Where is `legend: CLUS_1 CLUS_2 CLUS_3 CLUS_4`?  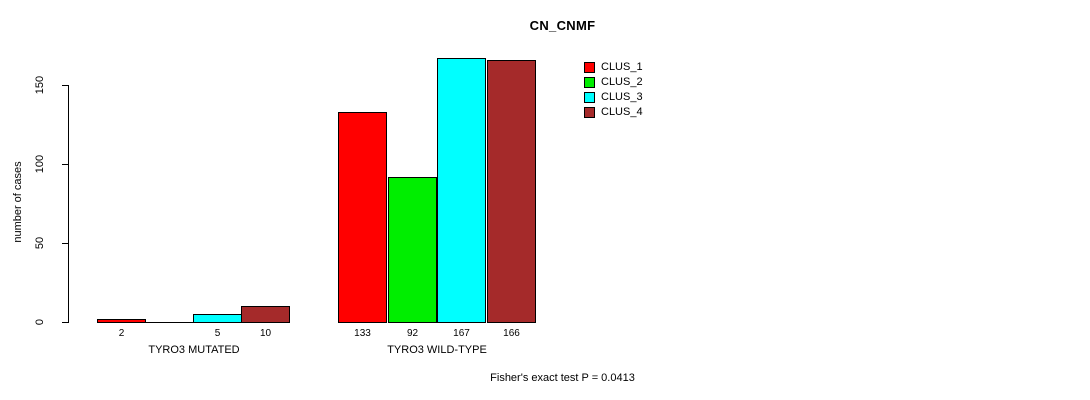
legend: CLUS_1 CLUS_2 CLUS_3 CLUS_4 is located at coordinates (613, 90).